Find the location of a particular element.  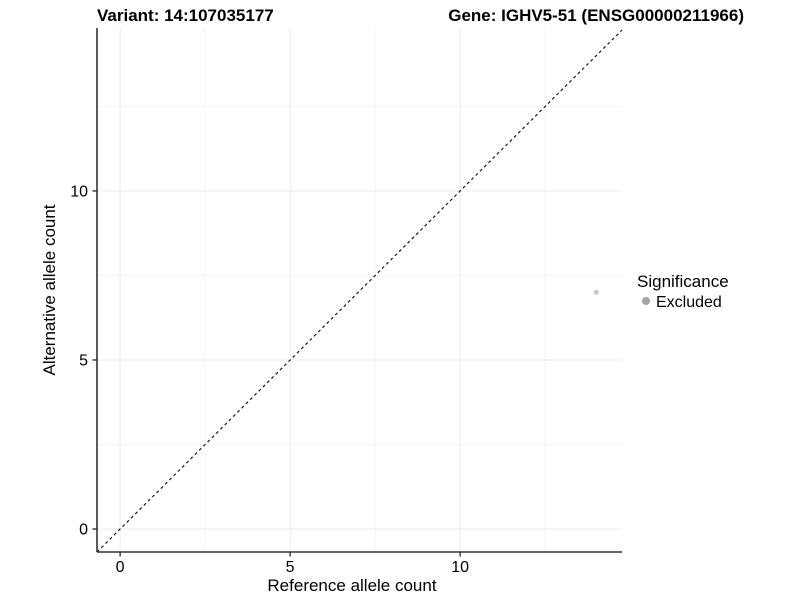

legend: Significance Excluded is located at coordinates (683, 291).